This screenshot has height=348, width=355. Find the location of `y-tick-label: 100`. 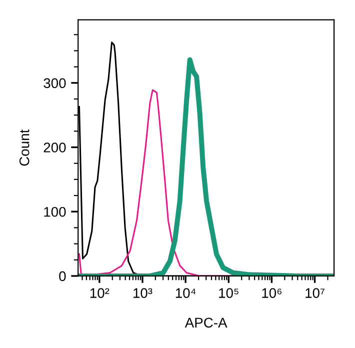

y-tick-label: 100 is located at coordinates (55, 211).